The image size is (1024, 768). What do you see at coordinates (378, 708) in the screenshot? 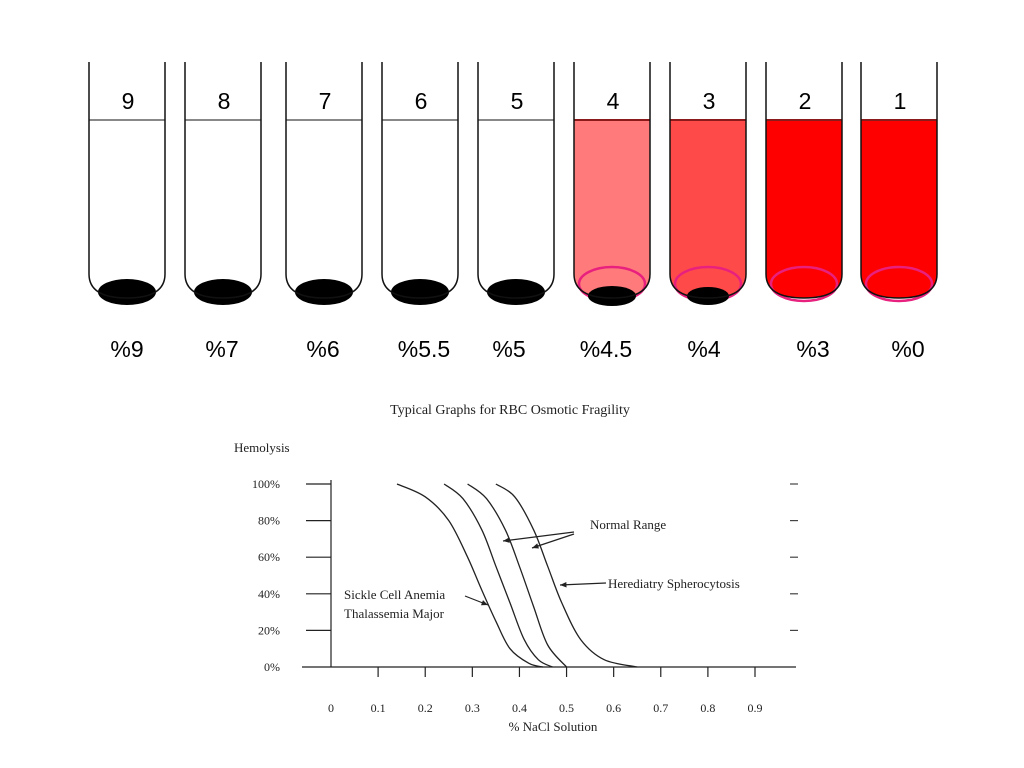
I see `x-tick-label: 0.1` at bounding box center [378, 708].